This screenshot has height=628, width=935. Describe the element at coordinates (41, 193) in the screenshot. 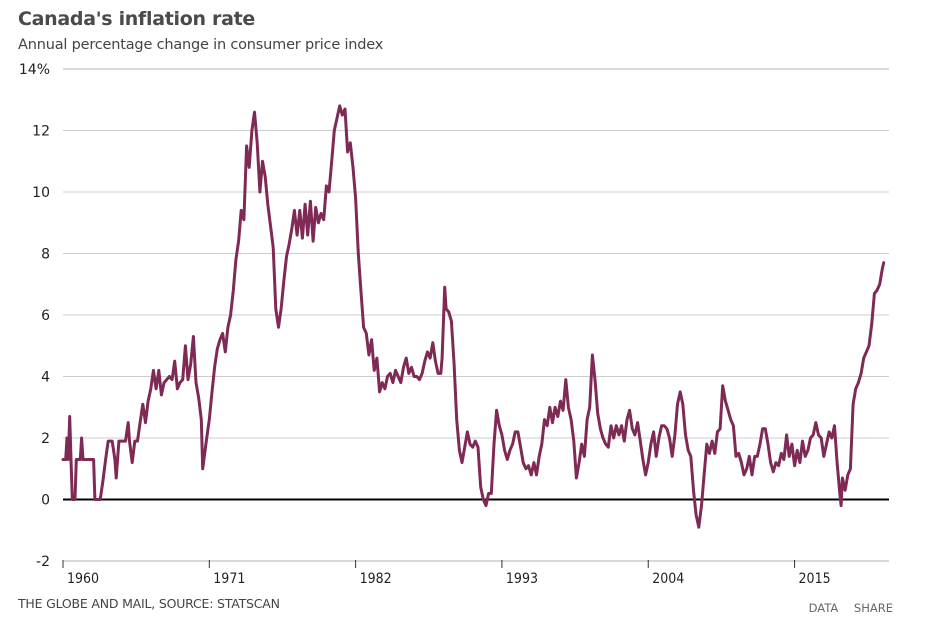

I see `y-tick-label: 10` at that location.